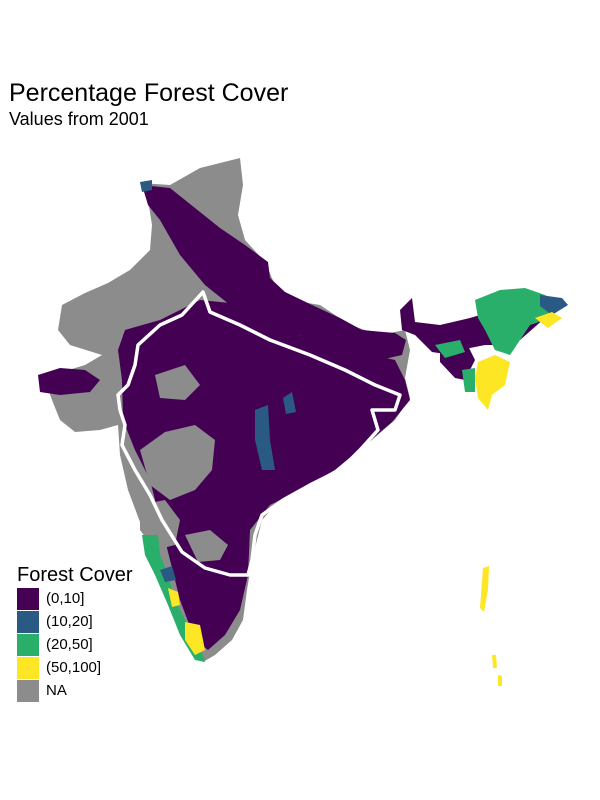 This screenshot has height=800, width=600. What do you see at coordinates (65, 598) in the screenshot?
I see `legend-label: (0,10]` at bounding box center [65, 598].